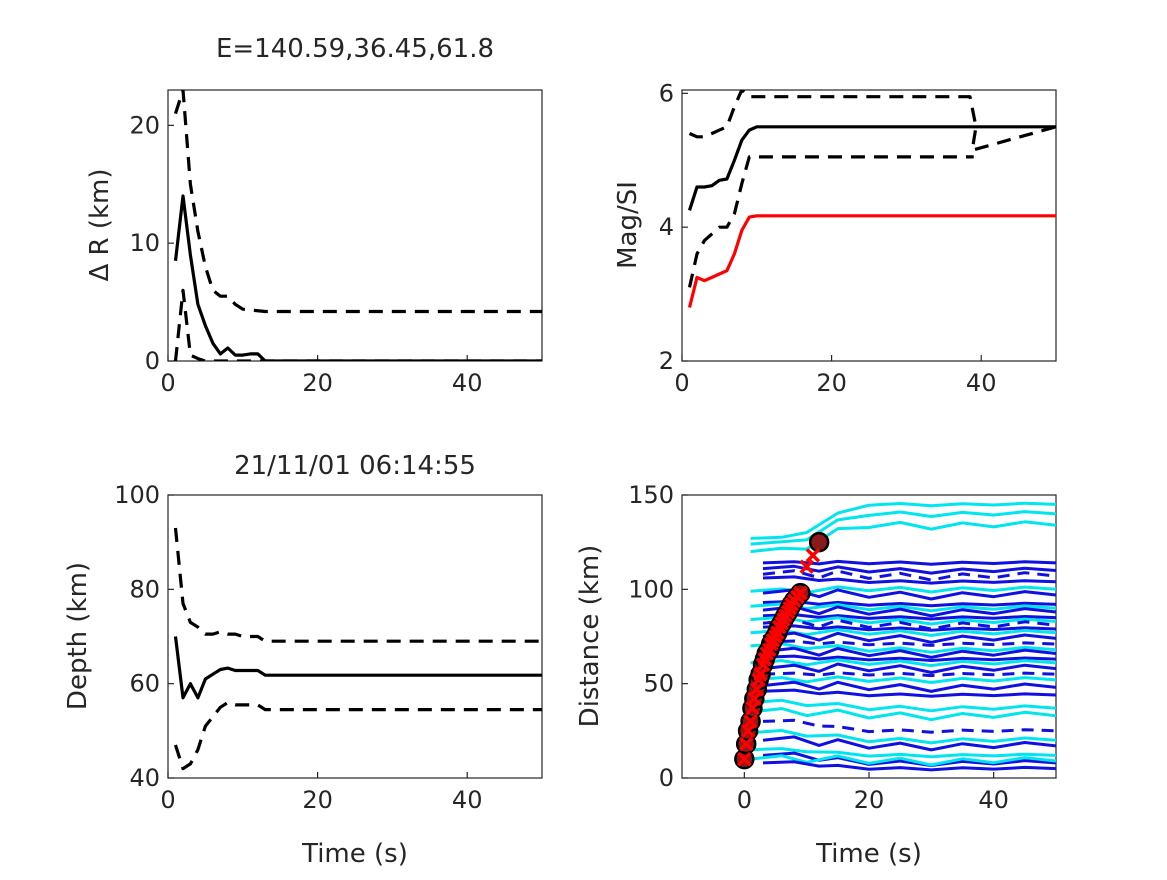 This screenshot has height=880, width=1167. I want to click on y-tick-label: 10, so click(144, 243).